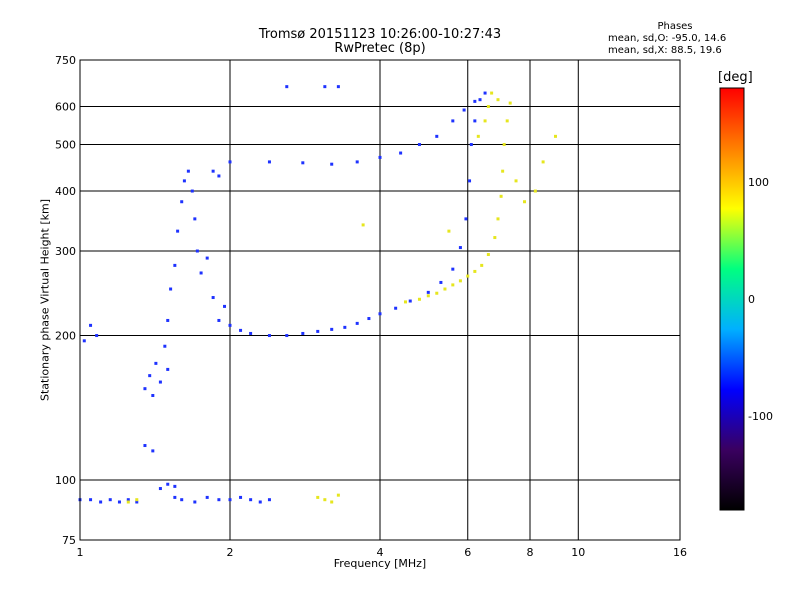  I want to click on chart-title: Tromsø 20151123 10:26:00-10:27:43, so click(380, 34).